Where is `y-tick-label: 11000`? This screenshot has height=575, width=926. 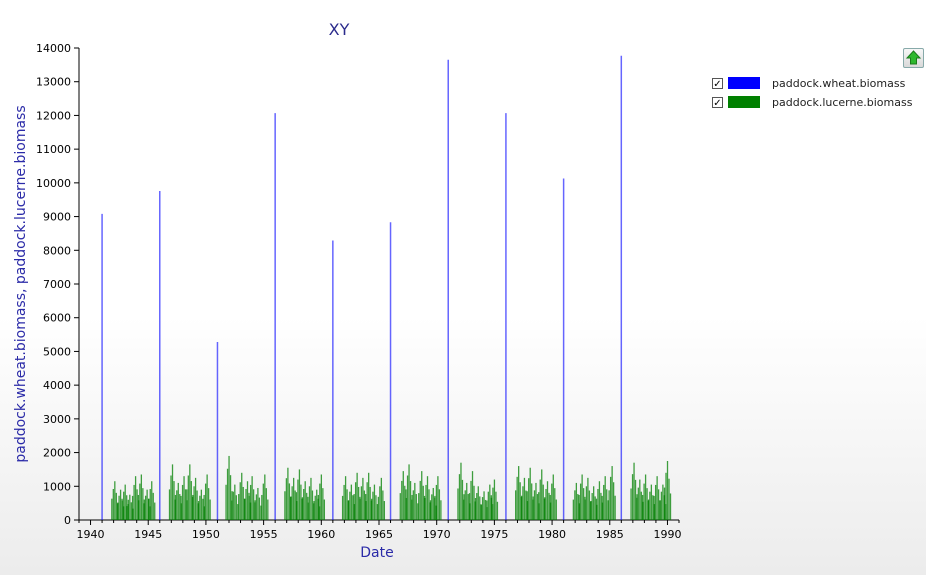 y-tick-label: 11000 is located at coordinates (53, 149).